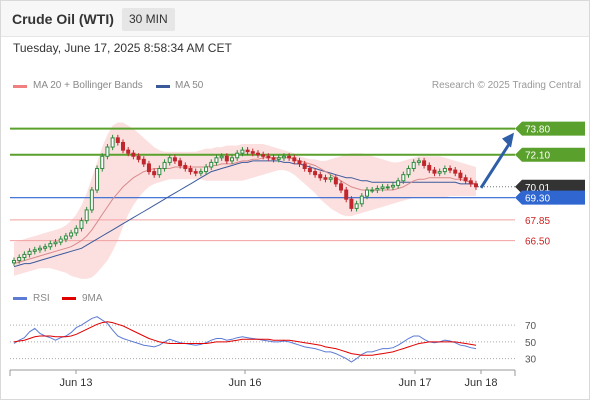  I want to click on timeframe-button: 30 MIN, so click(148, 19).